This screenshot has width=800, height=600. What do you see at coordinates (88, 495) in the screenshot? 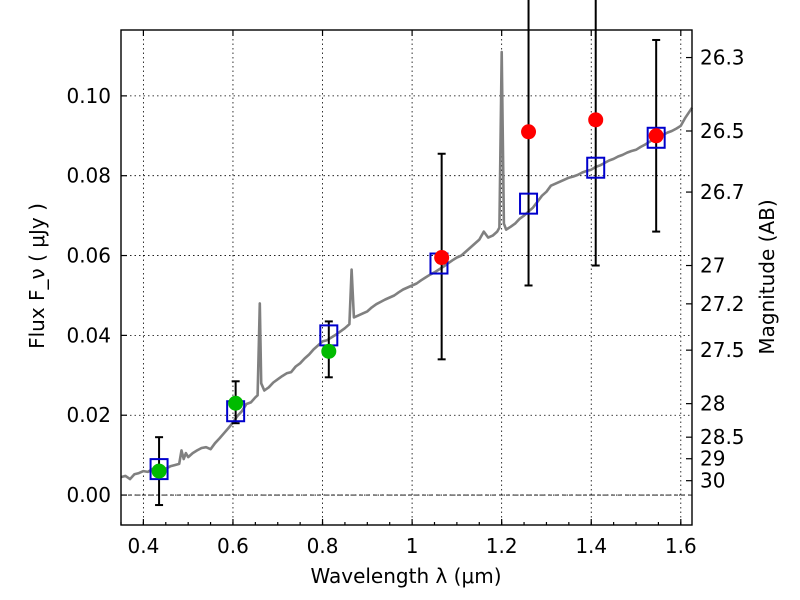
I see `y-tick-label: 0.00` at bounding box center [88, 495].